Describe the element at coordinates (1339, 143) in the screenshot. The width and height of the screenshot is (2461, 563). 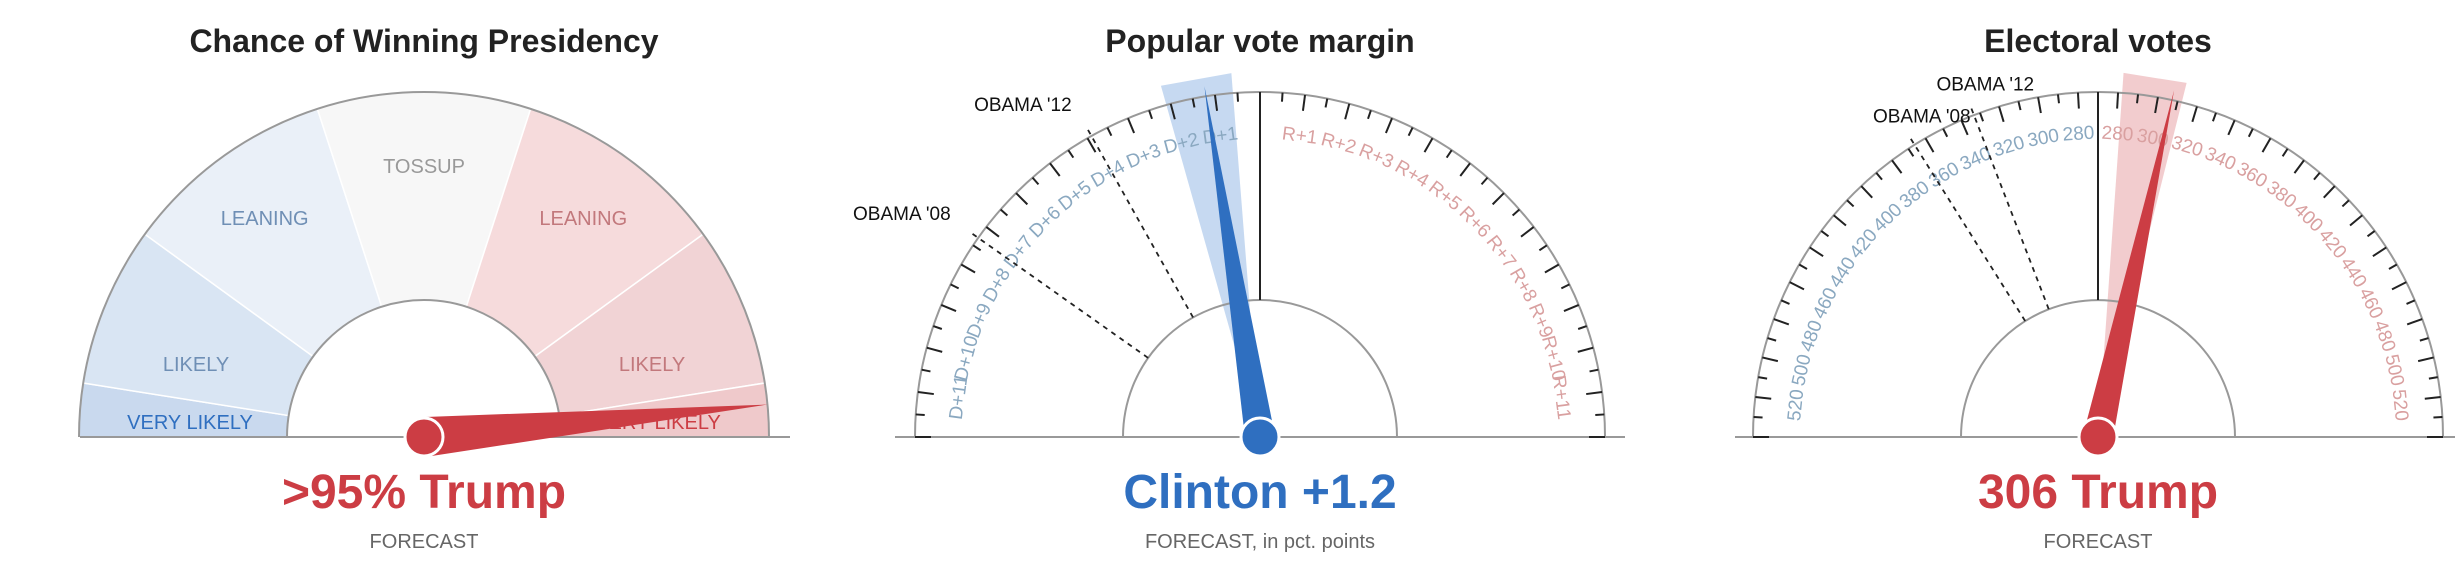
I see `tick-label: R+2` at that location.